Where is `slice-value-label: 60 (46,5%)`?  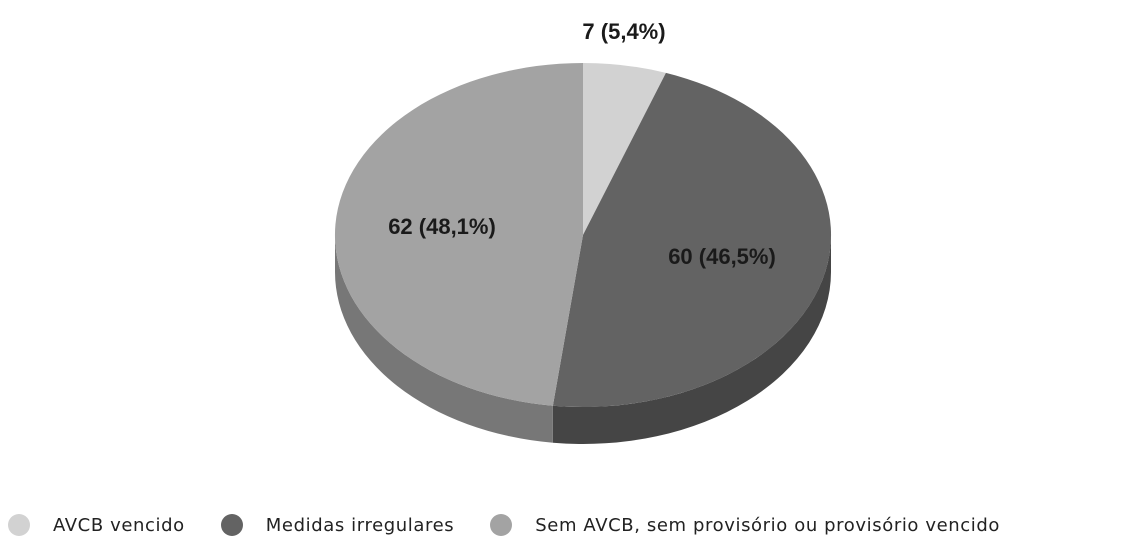
slice-value-label: 60 (46,5%) is located at coordinates (722, 256).